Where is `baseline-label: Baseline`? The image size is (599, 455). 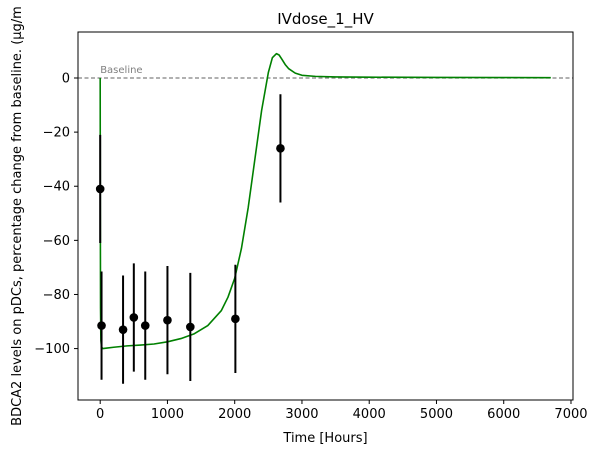 baseline-label: Baseline is located at coordinates (121, 70).